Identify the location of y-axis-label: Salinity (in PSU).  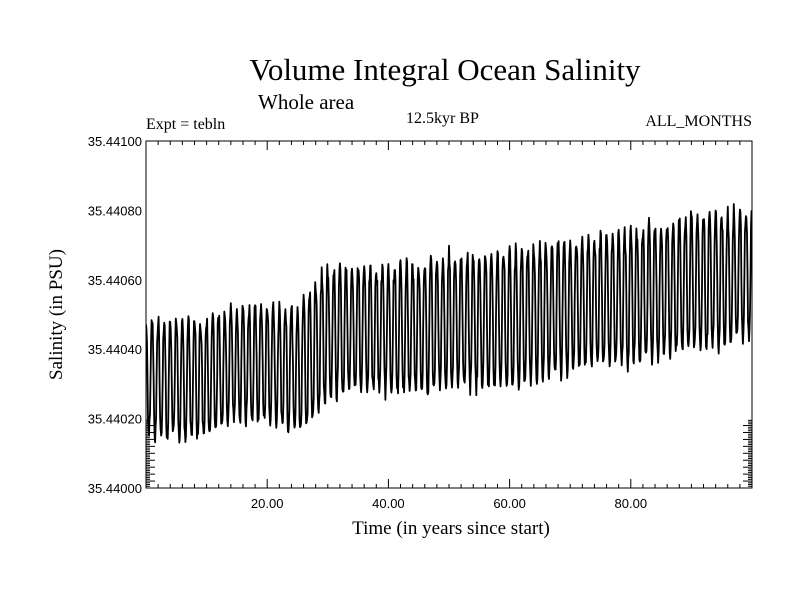
(56, 314).